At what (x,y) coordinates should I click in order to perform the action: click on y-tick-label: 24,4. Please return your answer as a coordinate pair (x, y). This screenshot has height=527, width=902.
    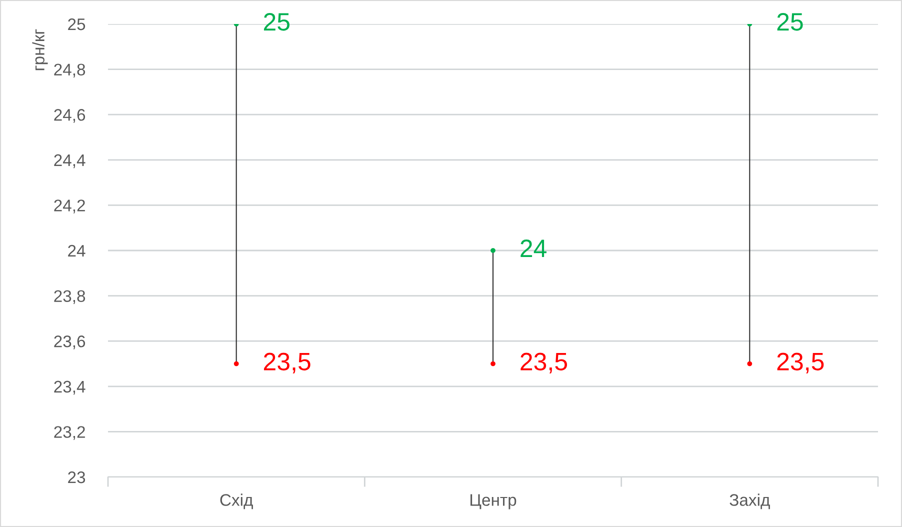
    Looking at the image, I should click on (70, 161).